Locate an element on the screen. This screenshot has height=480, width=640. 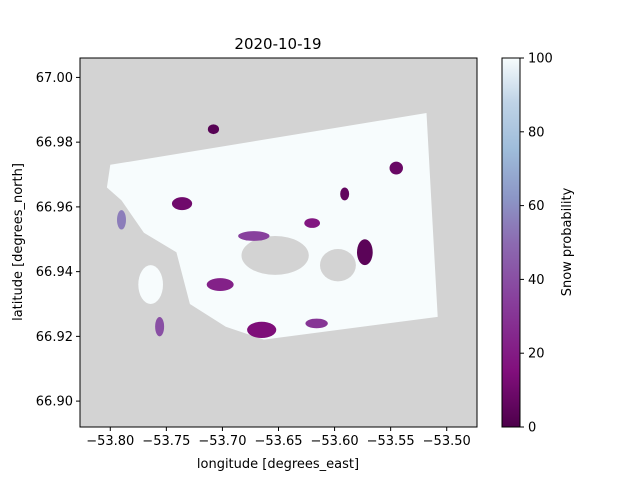
y-tick-label: 66.96 is located at coordinates (54, 207).